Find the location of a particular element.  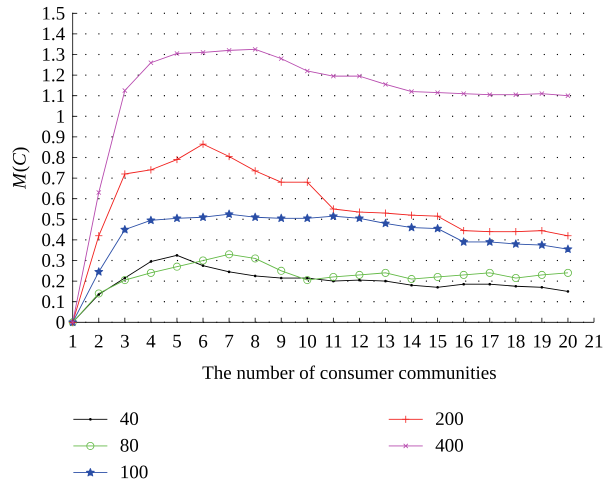

x-tick-label: 18 is located at coordinates (516, 341).